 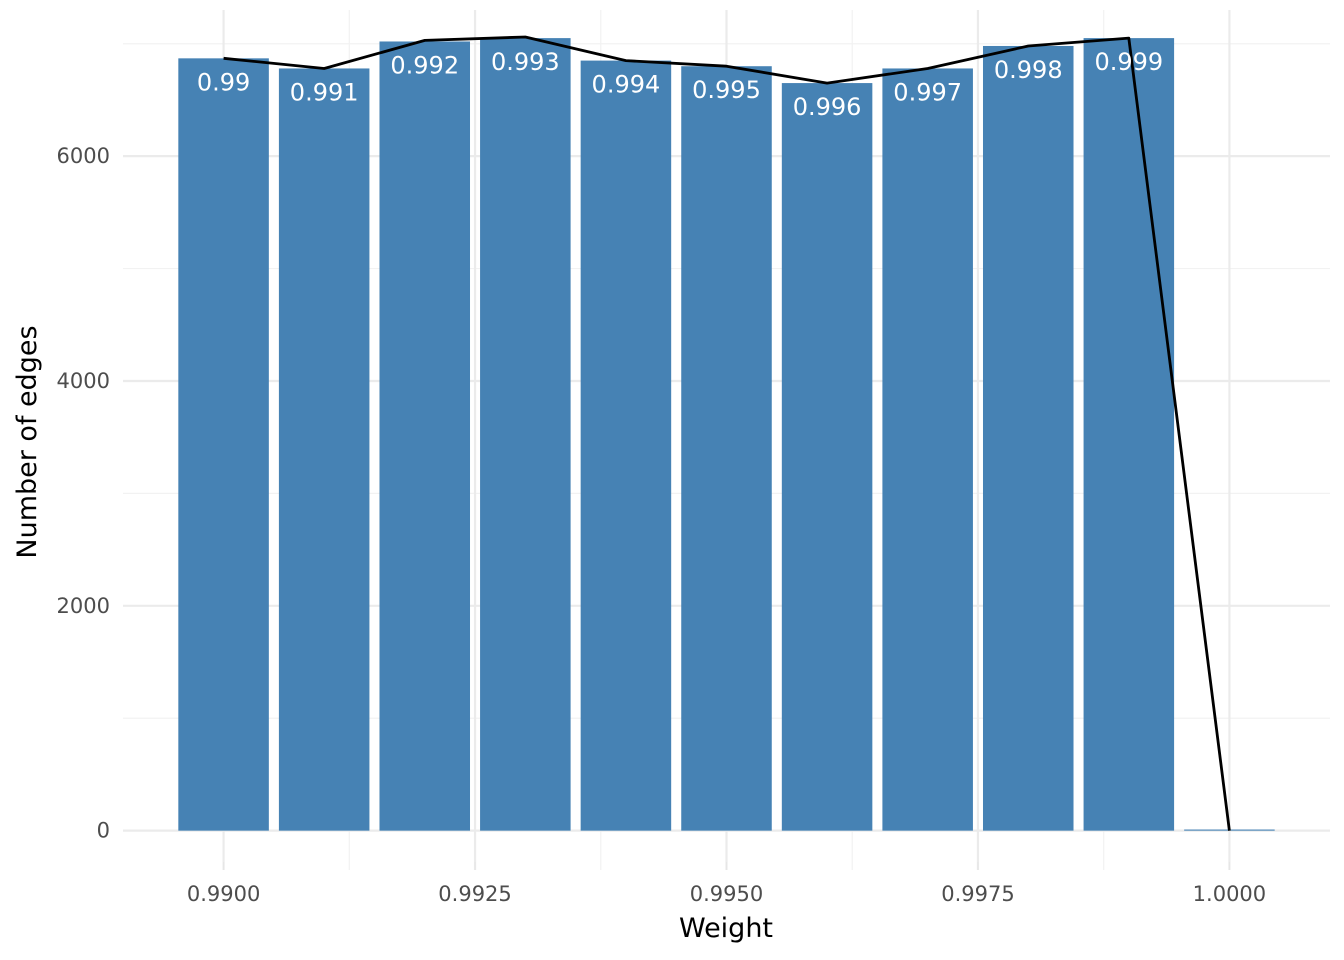 What do you see at coordinates (525, 62) in the screenshot?
I see `bar-label: 0.993` at bounding box center [525, 62].